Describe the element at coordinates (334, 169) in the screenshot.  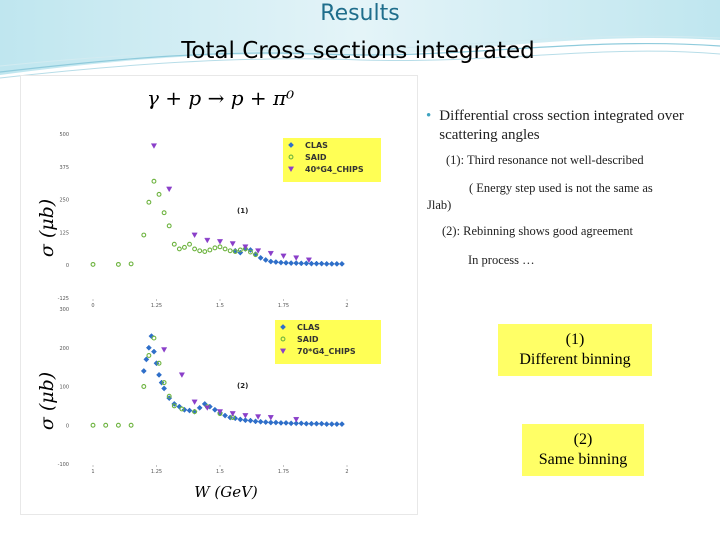
I see `legend-label: 40*G4_CHIPS` at that location.